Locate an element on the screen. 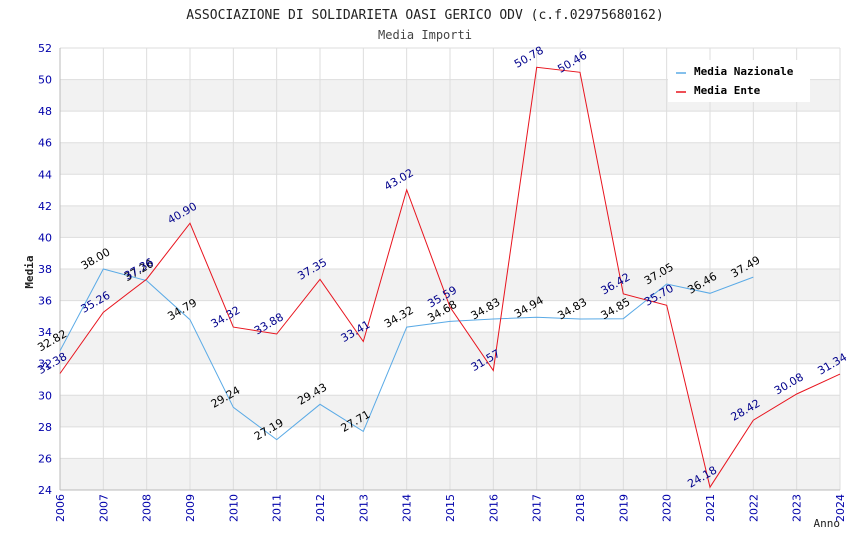 This screenshot has height=550, width=850. x-tick-label: 2021 is located at coordinates (710, 508).